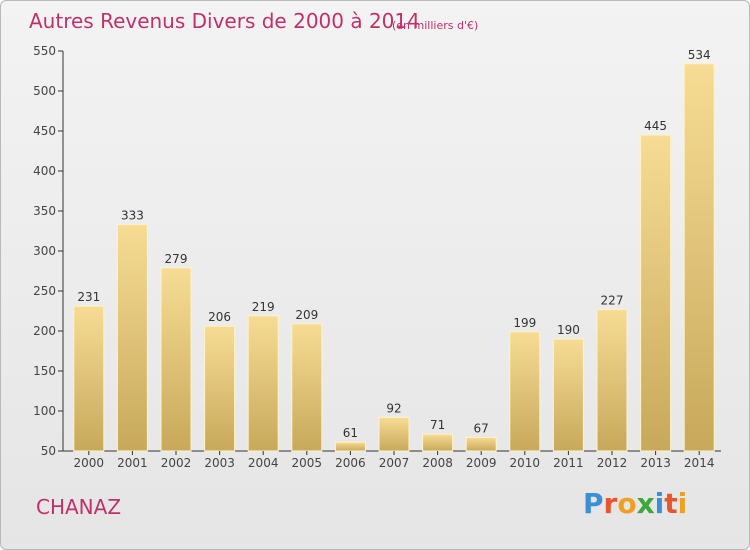  Describe the element at coordinates (481, 428) in the screenshot. I see `data-label: 67` at that location.